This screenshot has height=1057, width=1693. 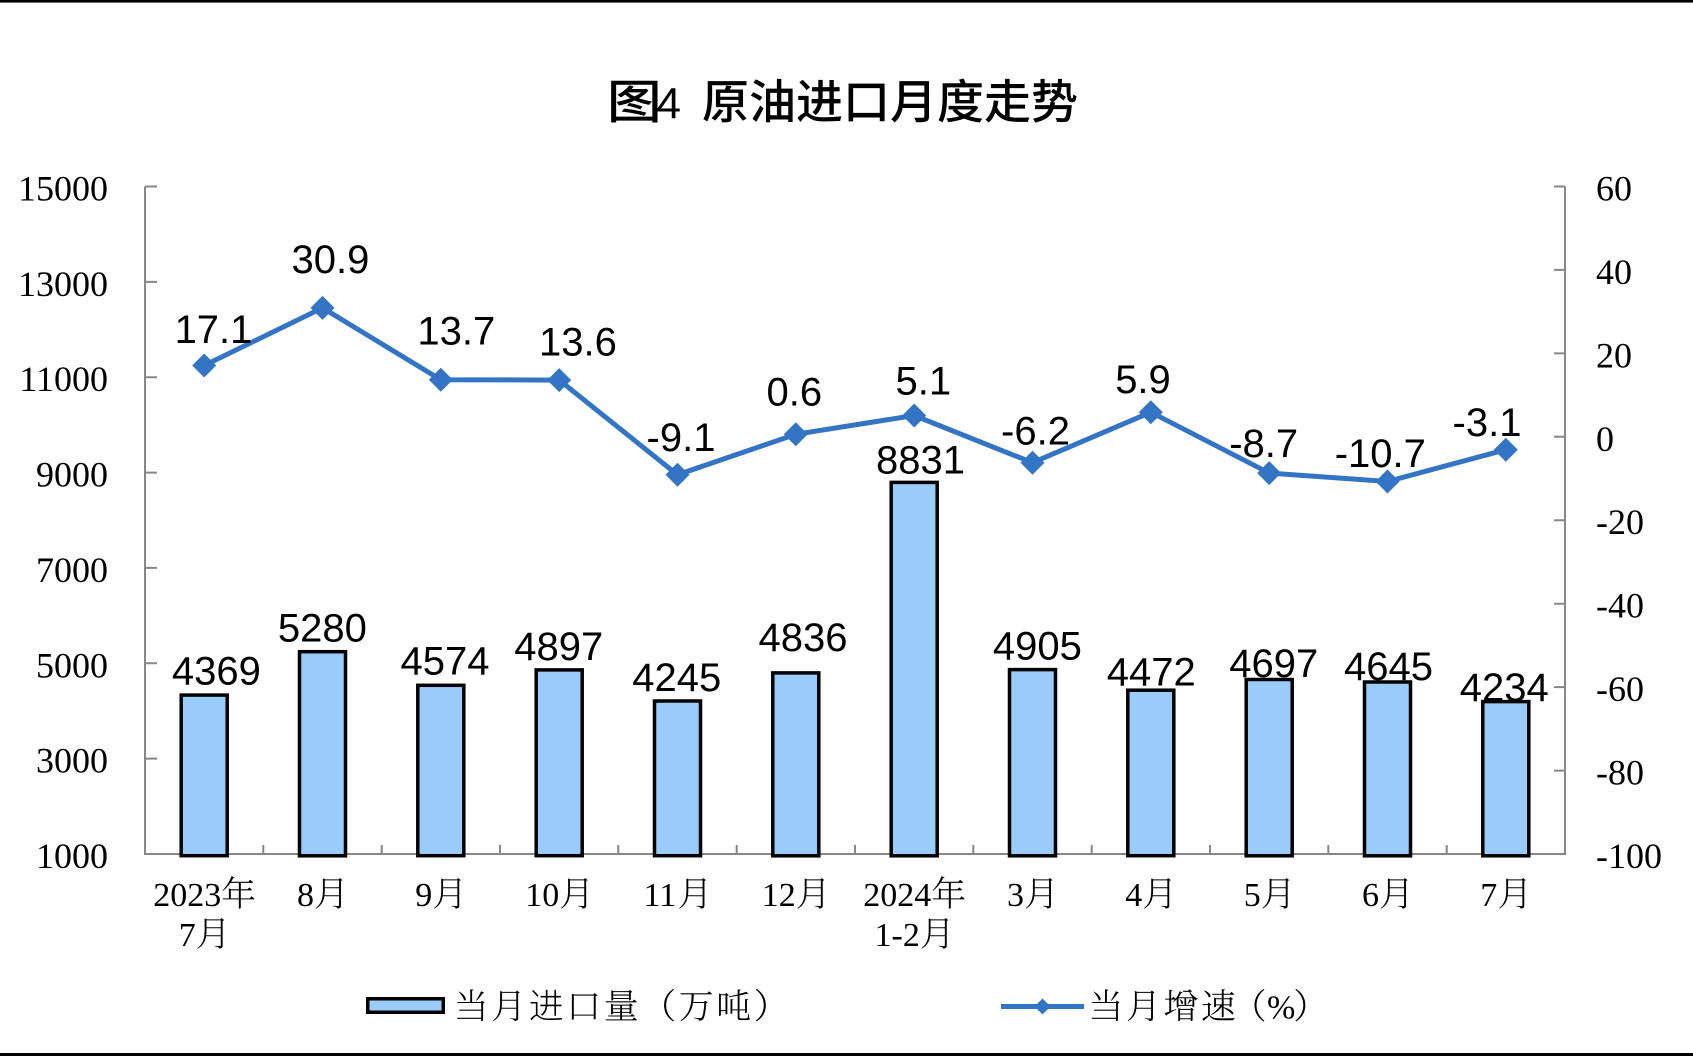 What do you see at coordinates (681, 438) in the screenshot?
I see `svg-text: -9.1` at bounding box center [681, 438].